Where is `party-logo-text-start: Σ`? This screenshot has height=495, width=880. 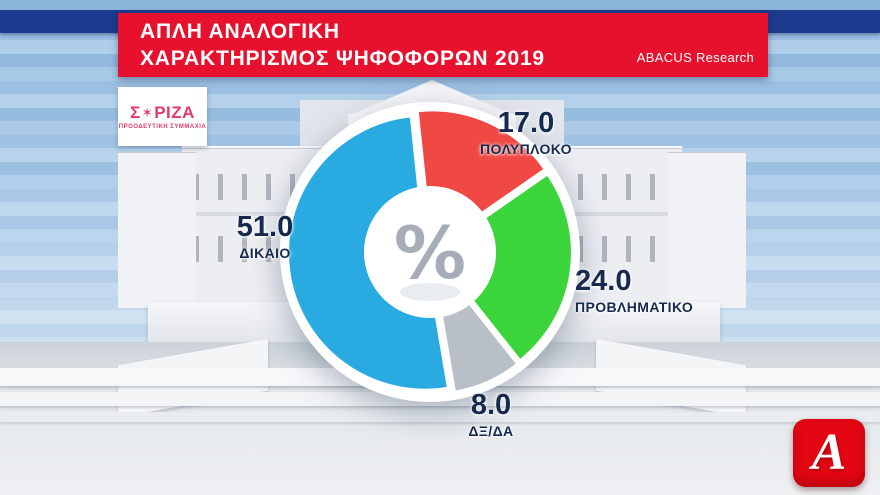
party-logo-text-start: Σ is located at coordinates (135, 112).